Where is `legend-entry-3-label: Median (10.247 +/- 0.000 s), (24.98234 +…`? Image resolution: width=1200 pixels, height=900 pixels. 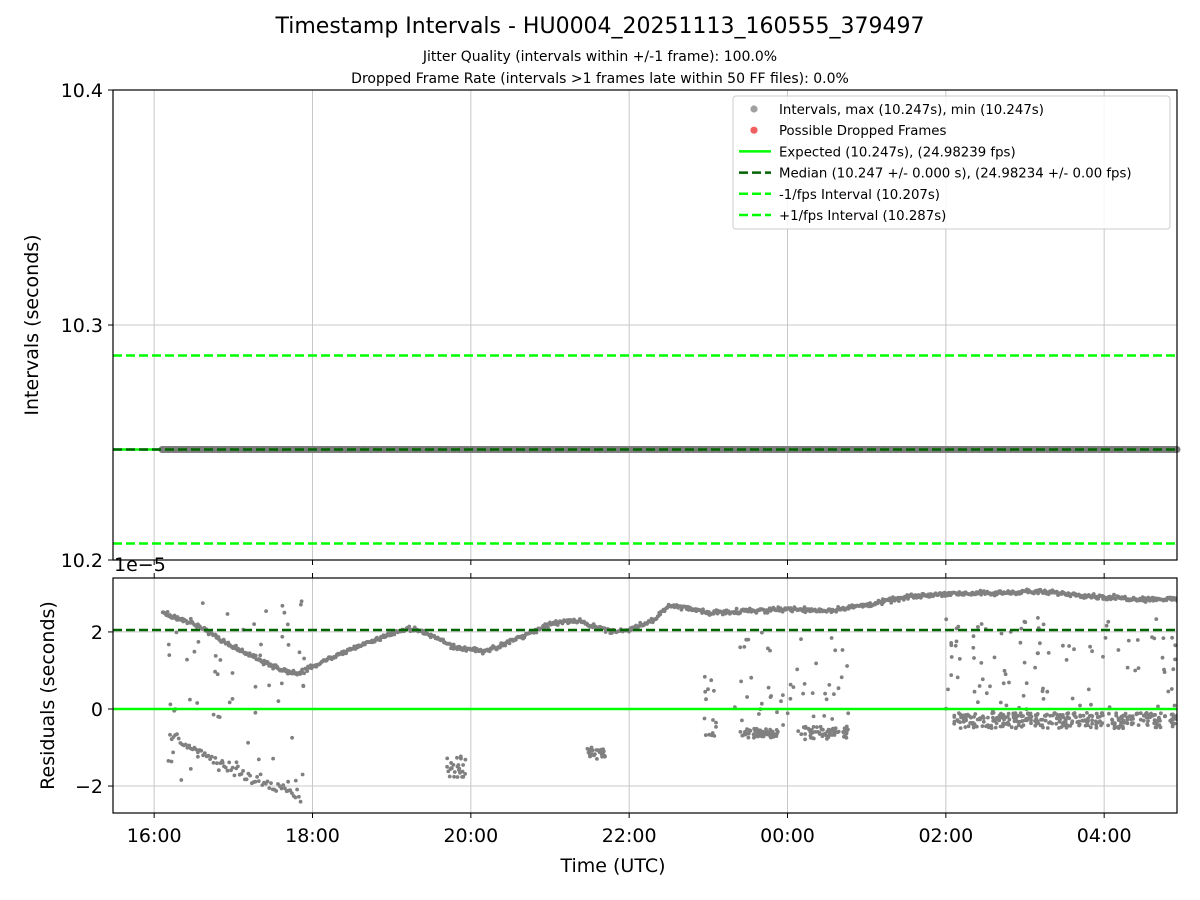 legend-entry-3-label: Median (10.247 +/- 0.000 s), (24.98234 +… is located at coordinates (955, 174).